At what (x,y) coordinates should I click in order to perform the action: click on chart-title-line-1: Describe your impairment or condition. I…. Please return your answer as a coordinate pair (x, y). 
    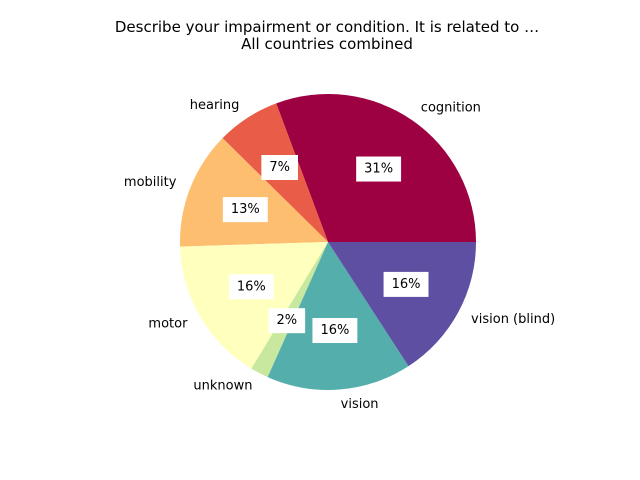
    Looking at the image, I should click on (327, 27).